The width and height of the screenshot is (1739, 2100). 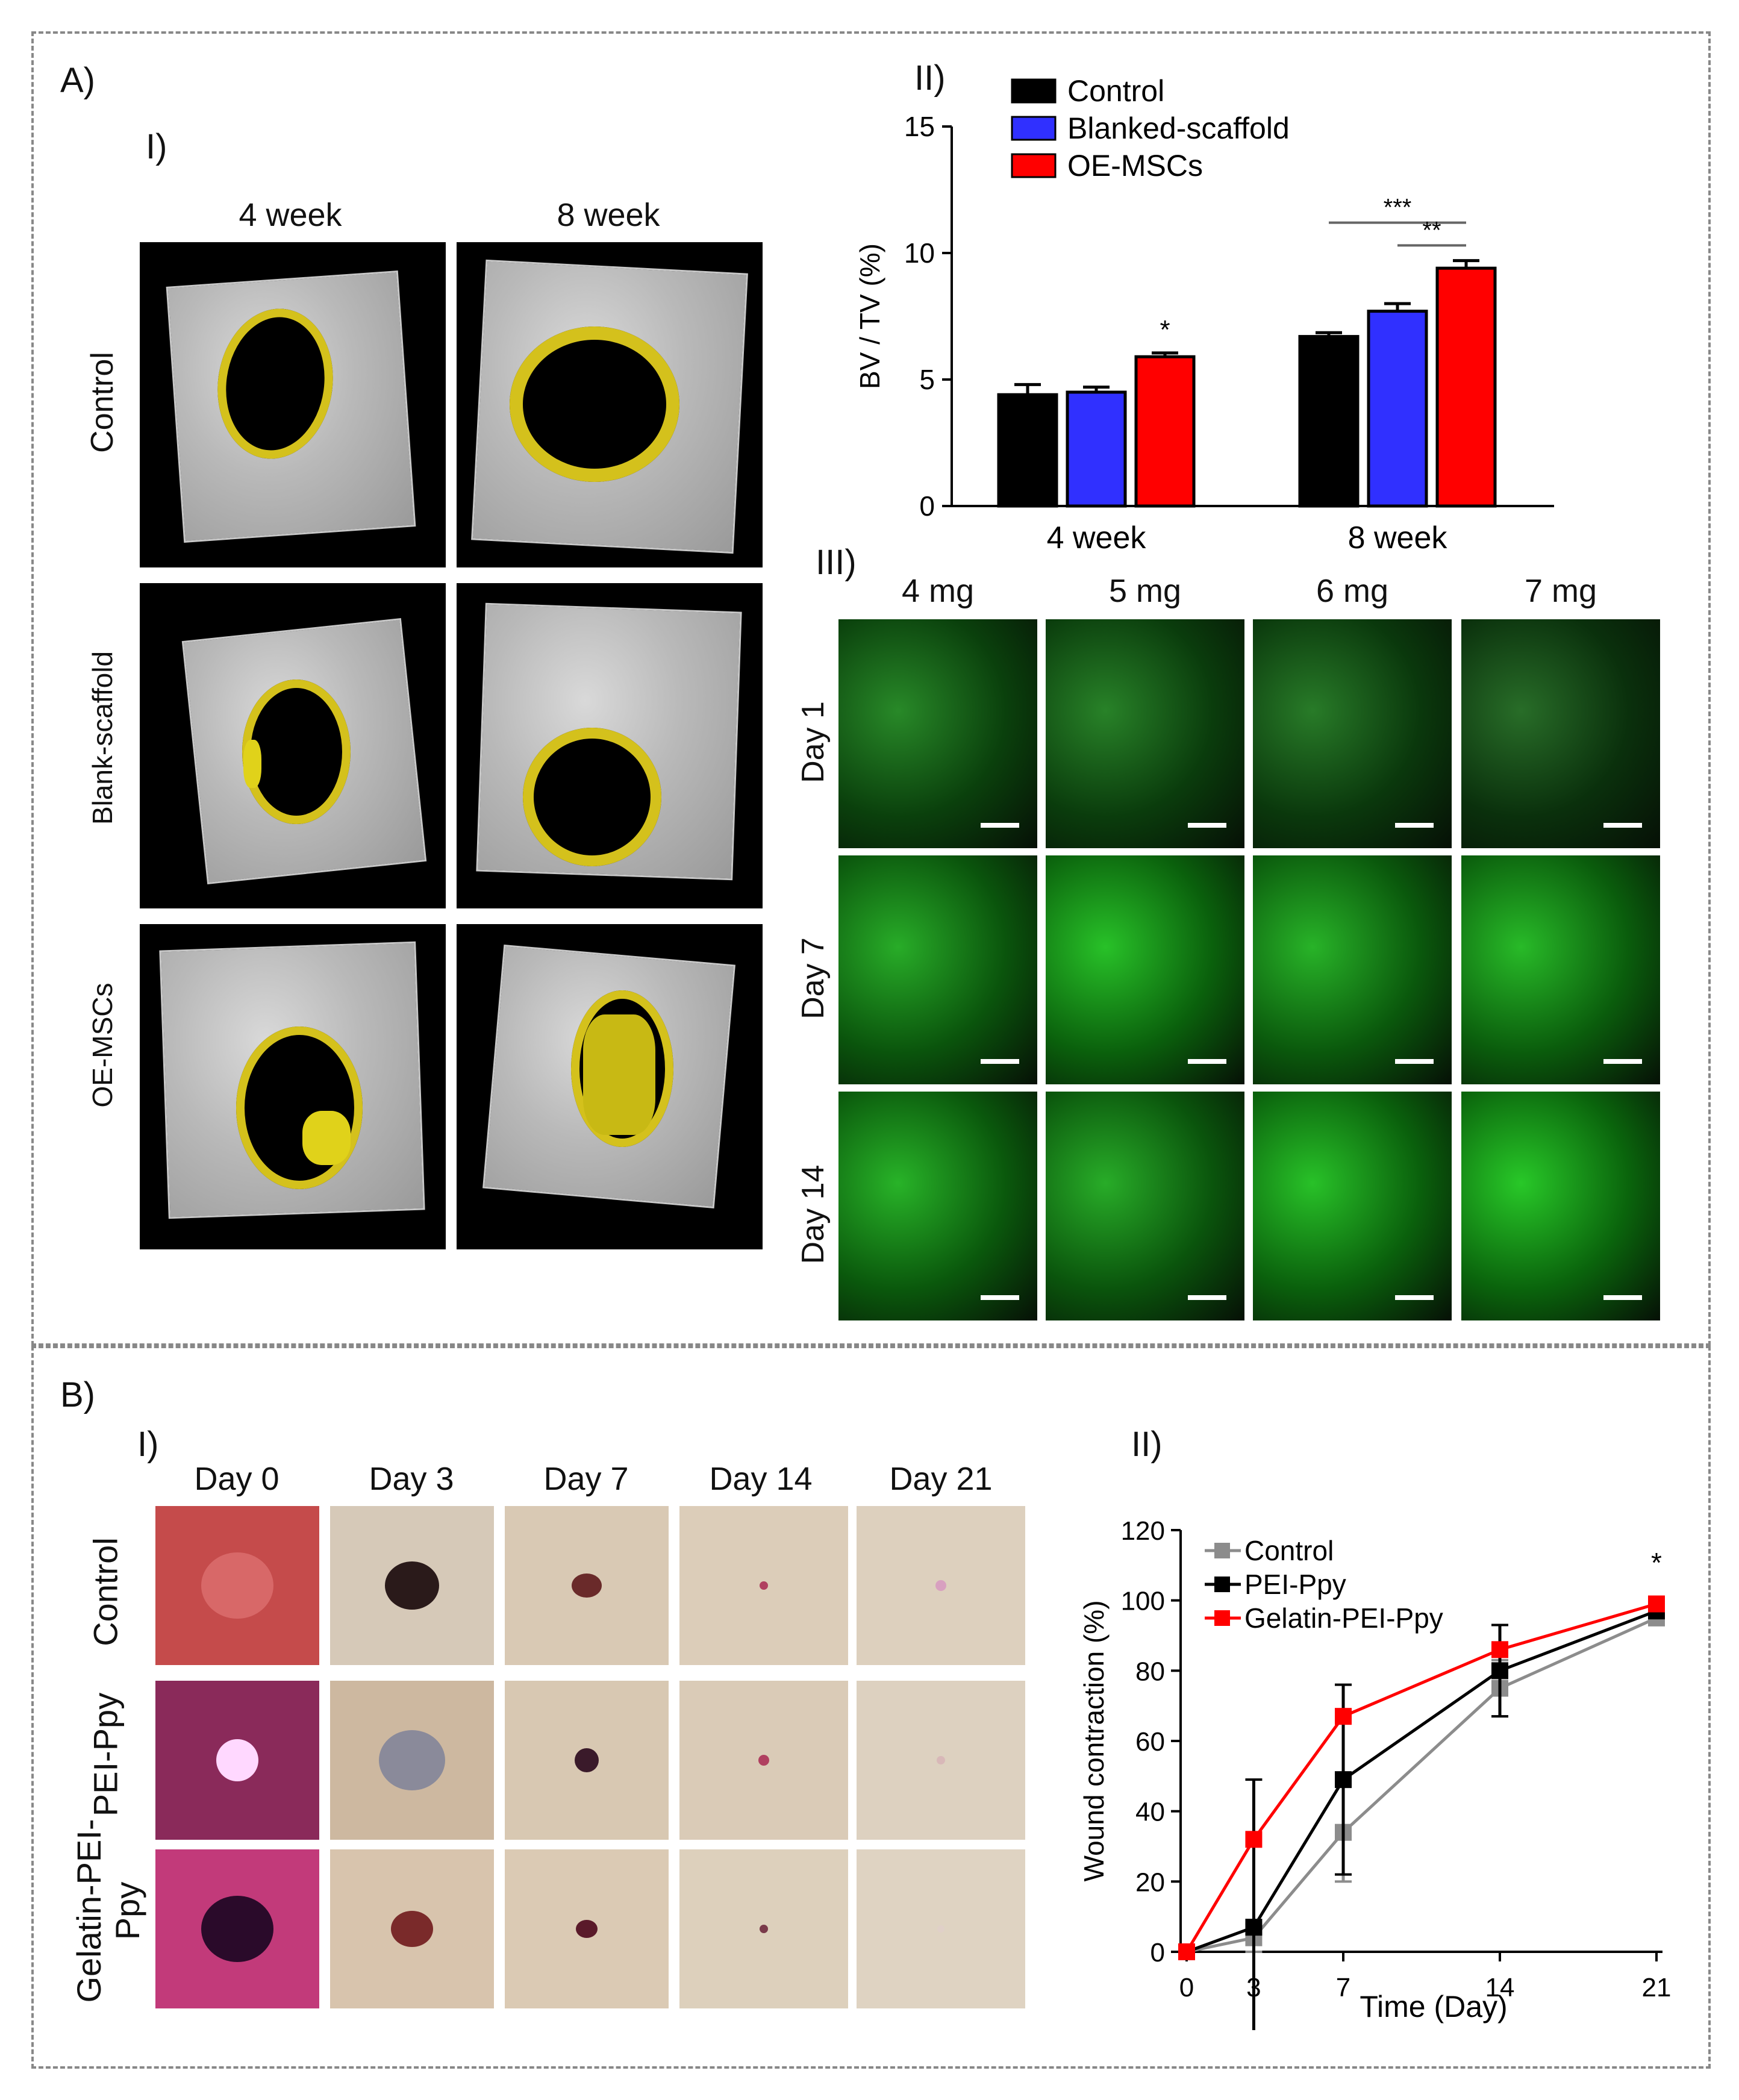 I want to click on y-tick-label: 120, so click(x=1143, y=1531).